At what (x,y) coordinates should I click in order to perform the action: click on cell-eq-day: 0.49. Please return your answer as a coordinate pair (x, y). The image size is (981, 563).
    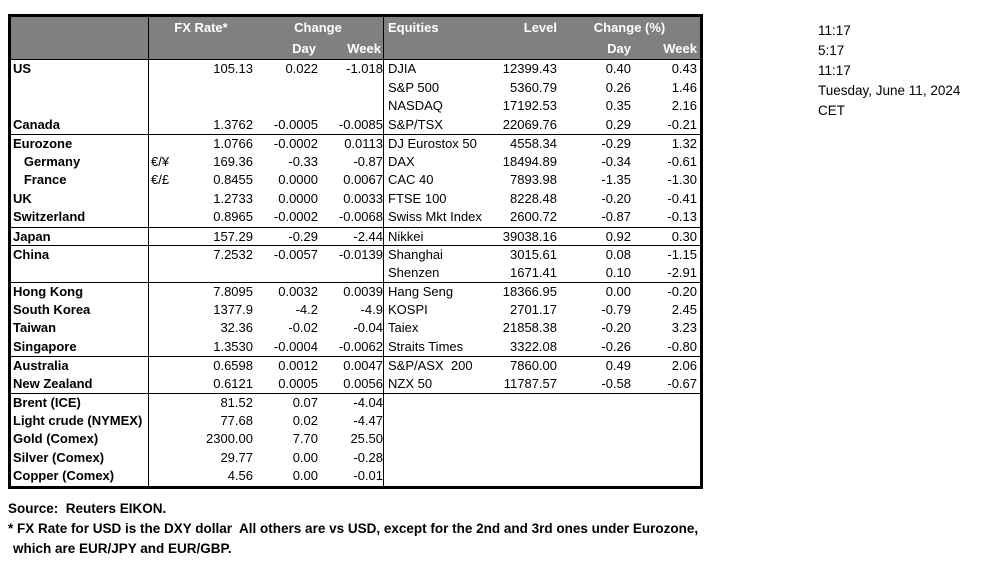
    Looking at the image, I should click on (618, 365).